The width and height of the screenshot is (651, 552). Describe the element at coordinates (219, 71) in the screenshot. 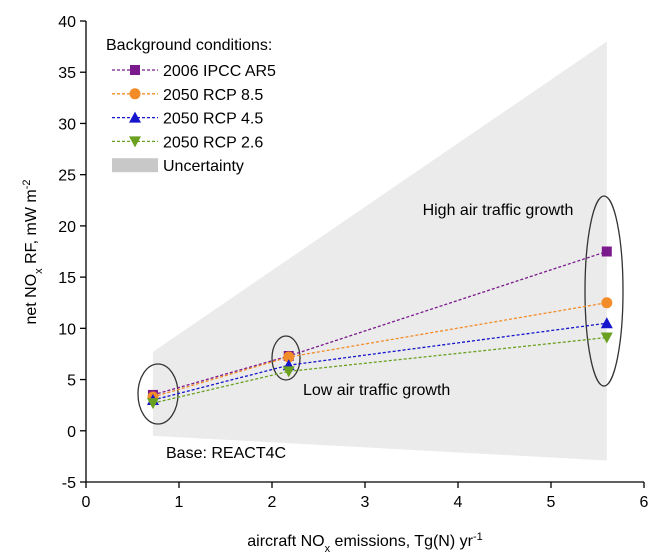

I see `legend-label: 2006 IPCC AR5` at that location.